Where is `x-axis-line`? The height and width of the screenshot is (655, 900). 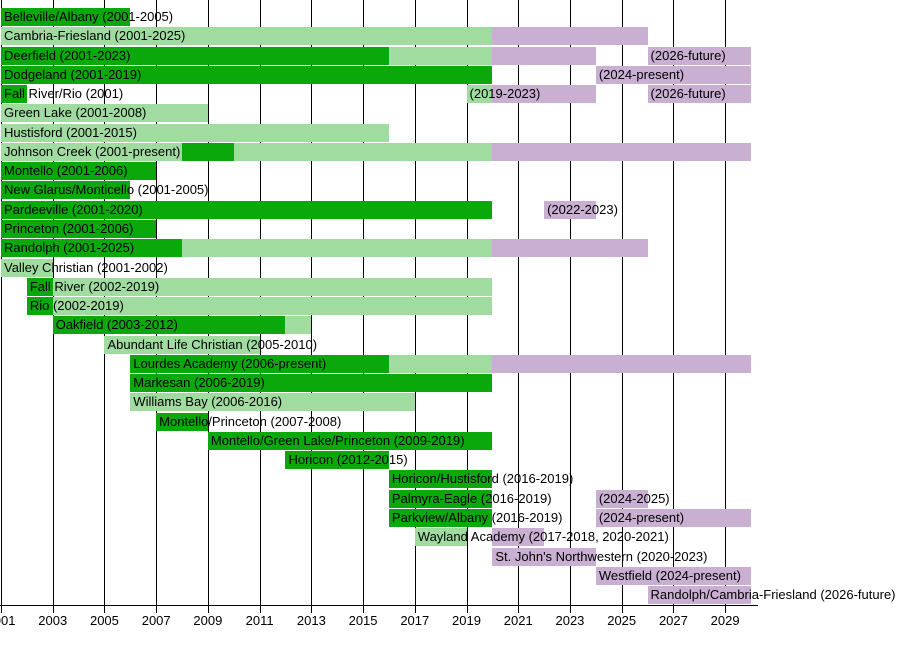 x-axis-line is located at coordinates (379, 605).